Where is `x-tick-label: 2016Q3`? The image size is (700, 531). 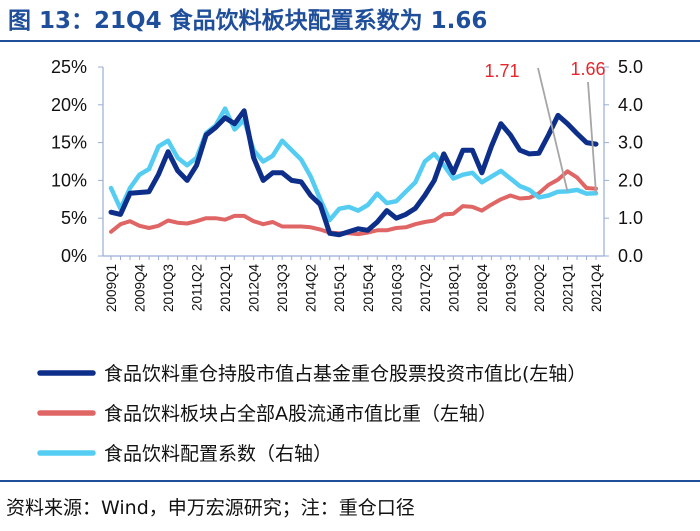 x-tick-label: 2016Q3 is located at coordinates (396, 288).